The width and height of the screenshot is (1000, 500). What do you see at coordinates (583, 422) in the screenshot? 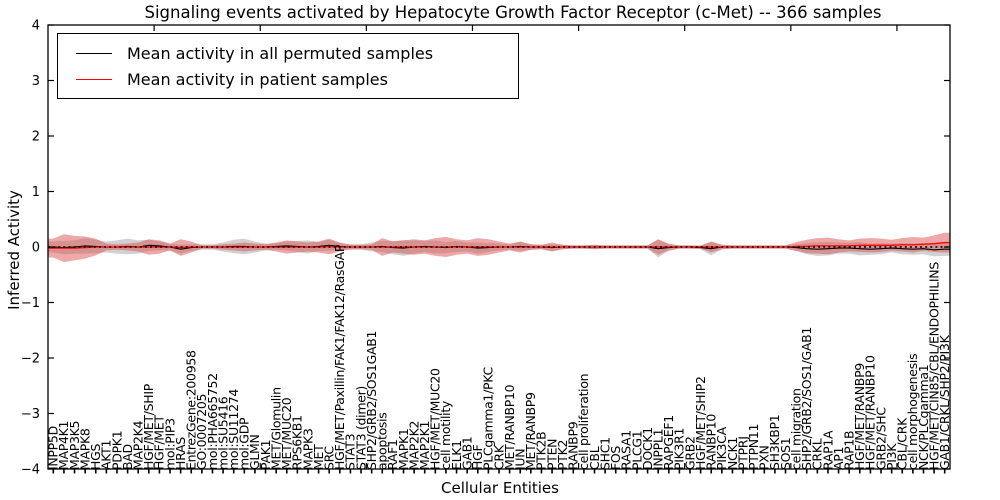
I see `x-tick-label: cell proliferation` at bounding box center [583, 422].